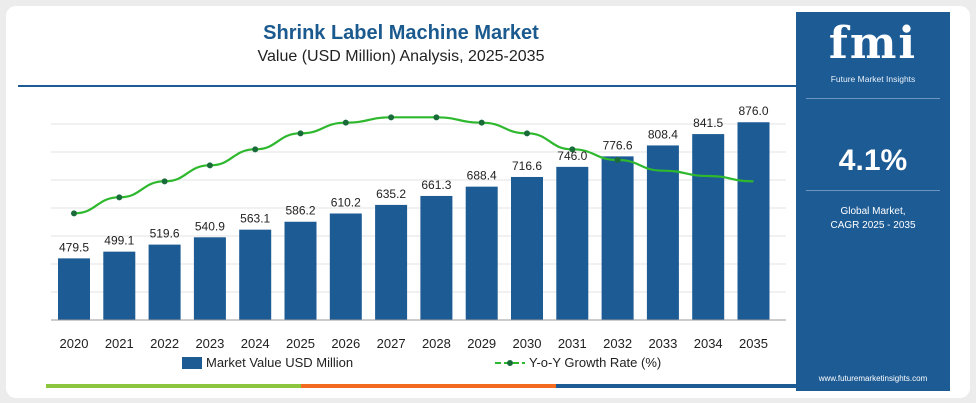 The image size is (976, 403). Describe the element at coordinates (572, 343) in the screenshot. I see `x-tick-2031: 2031` at that location.